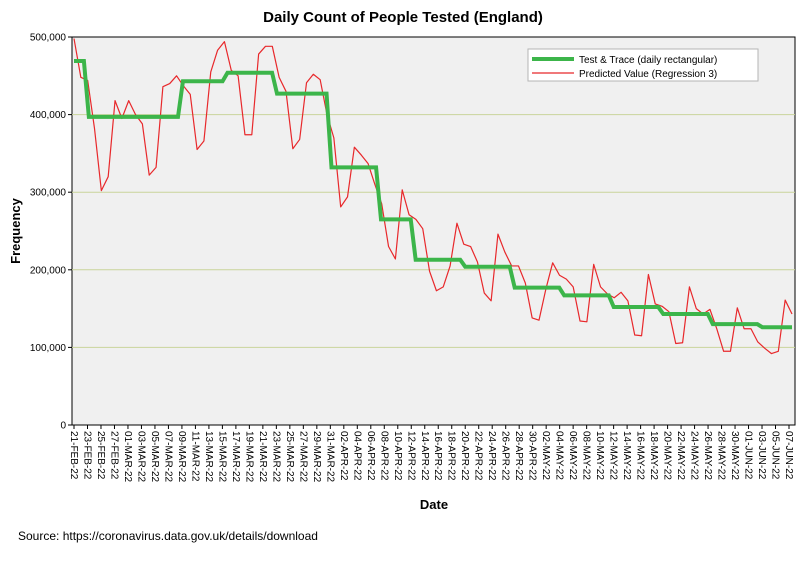 This screenshot has height=561, width=811. Describe the element at coordinates (221, 457) in the screenshot. I see `x-tick-label: 15-MAR-22` at that location.